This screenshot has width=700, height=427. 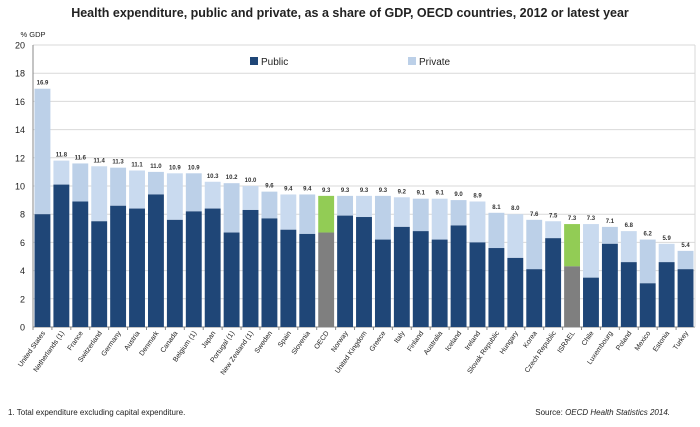 What do you see at coordinates (20, 130) in the screenshot?
I see `y-tick-label: 14` at bounding box center [20, 130].